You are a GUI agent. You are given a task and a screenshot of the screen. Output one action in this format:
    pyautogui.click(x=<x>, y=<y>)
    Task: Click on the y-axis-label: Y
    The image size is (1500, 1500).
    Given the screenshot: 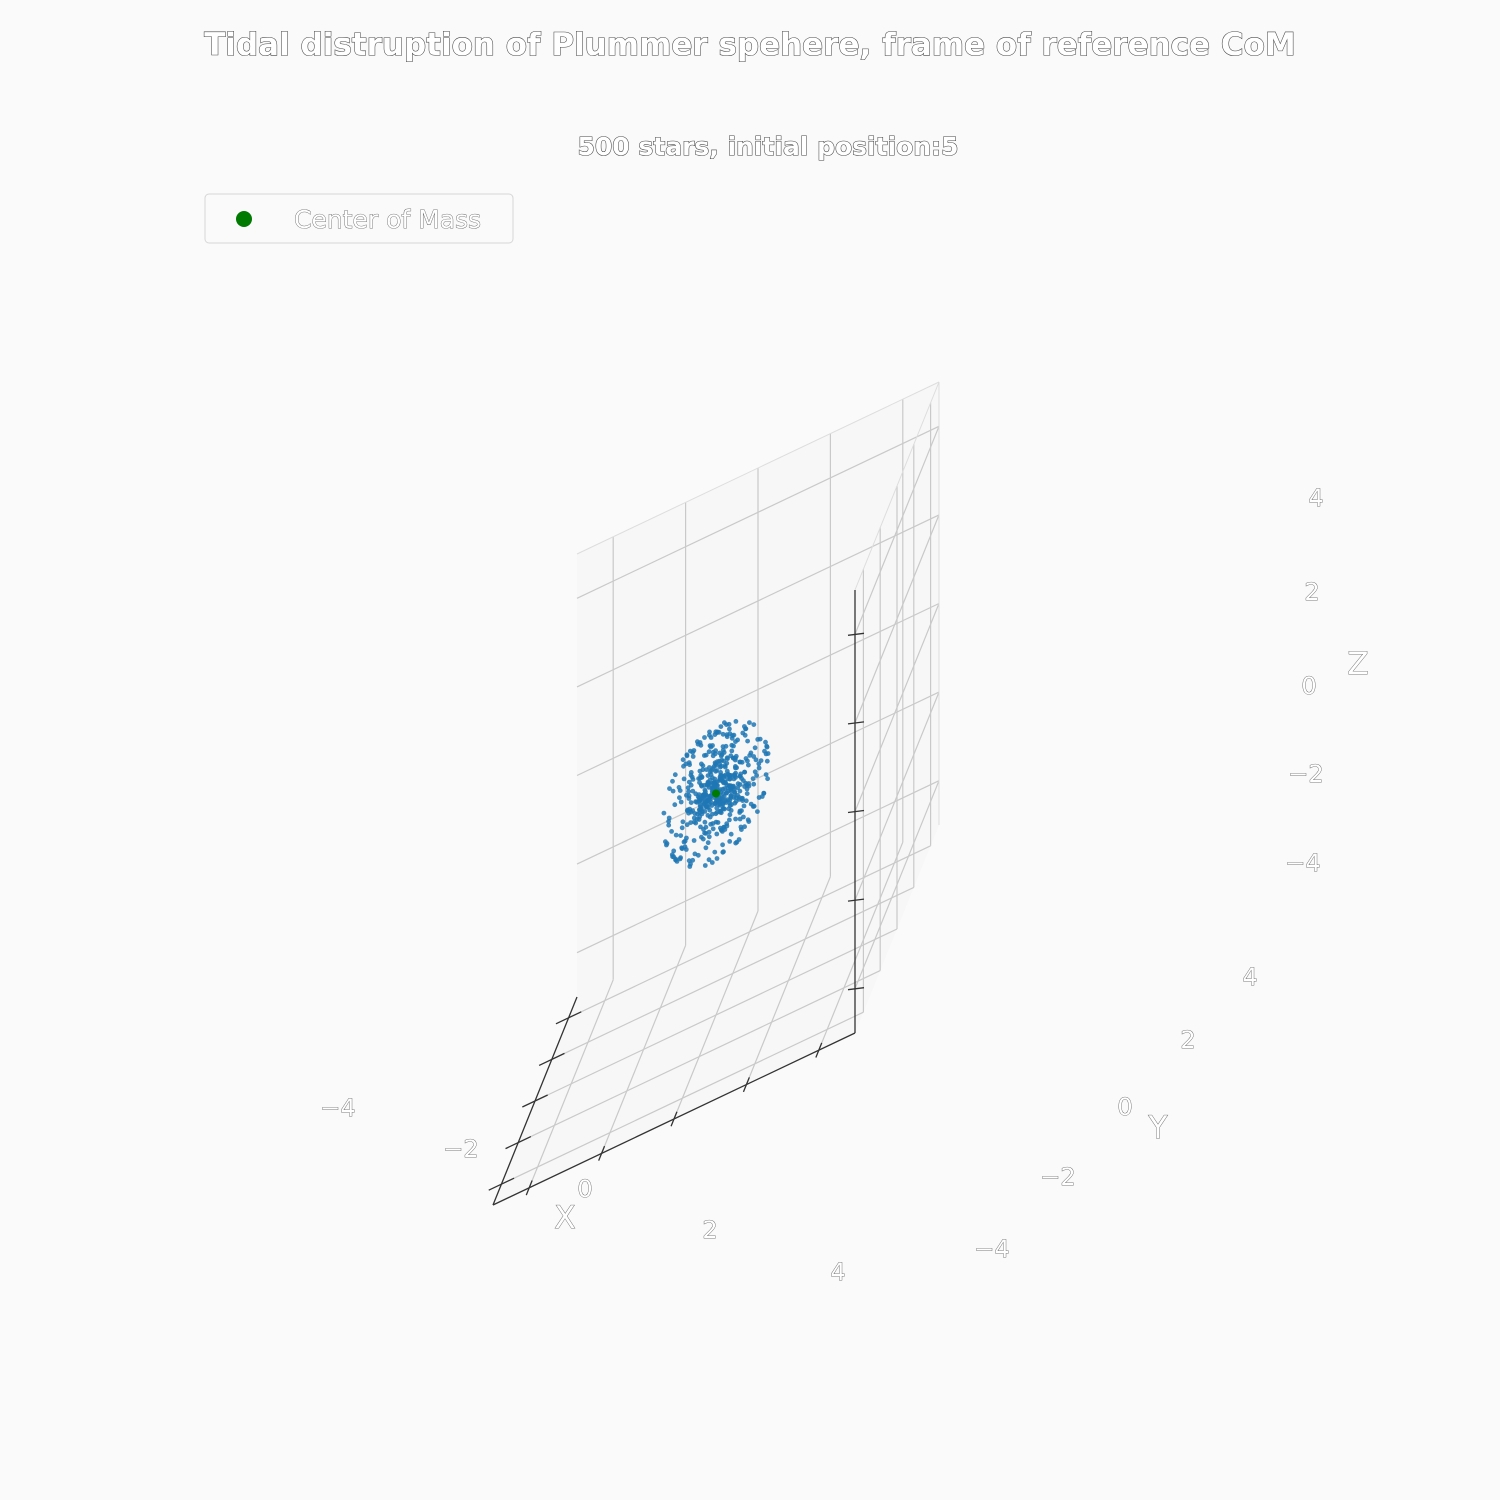 What is the action you would take?
    pyautogui.click(x=1158, y=1128)
    